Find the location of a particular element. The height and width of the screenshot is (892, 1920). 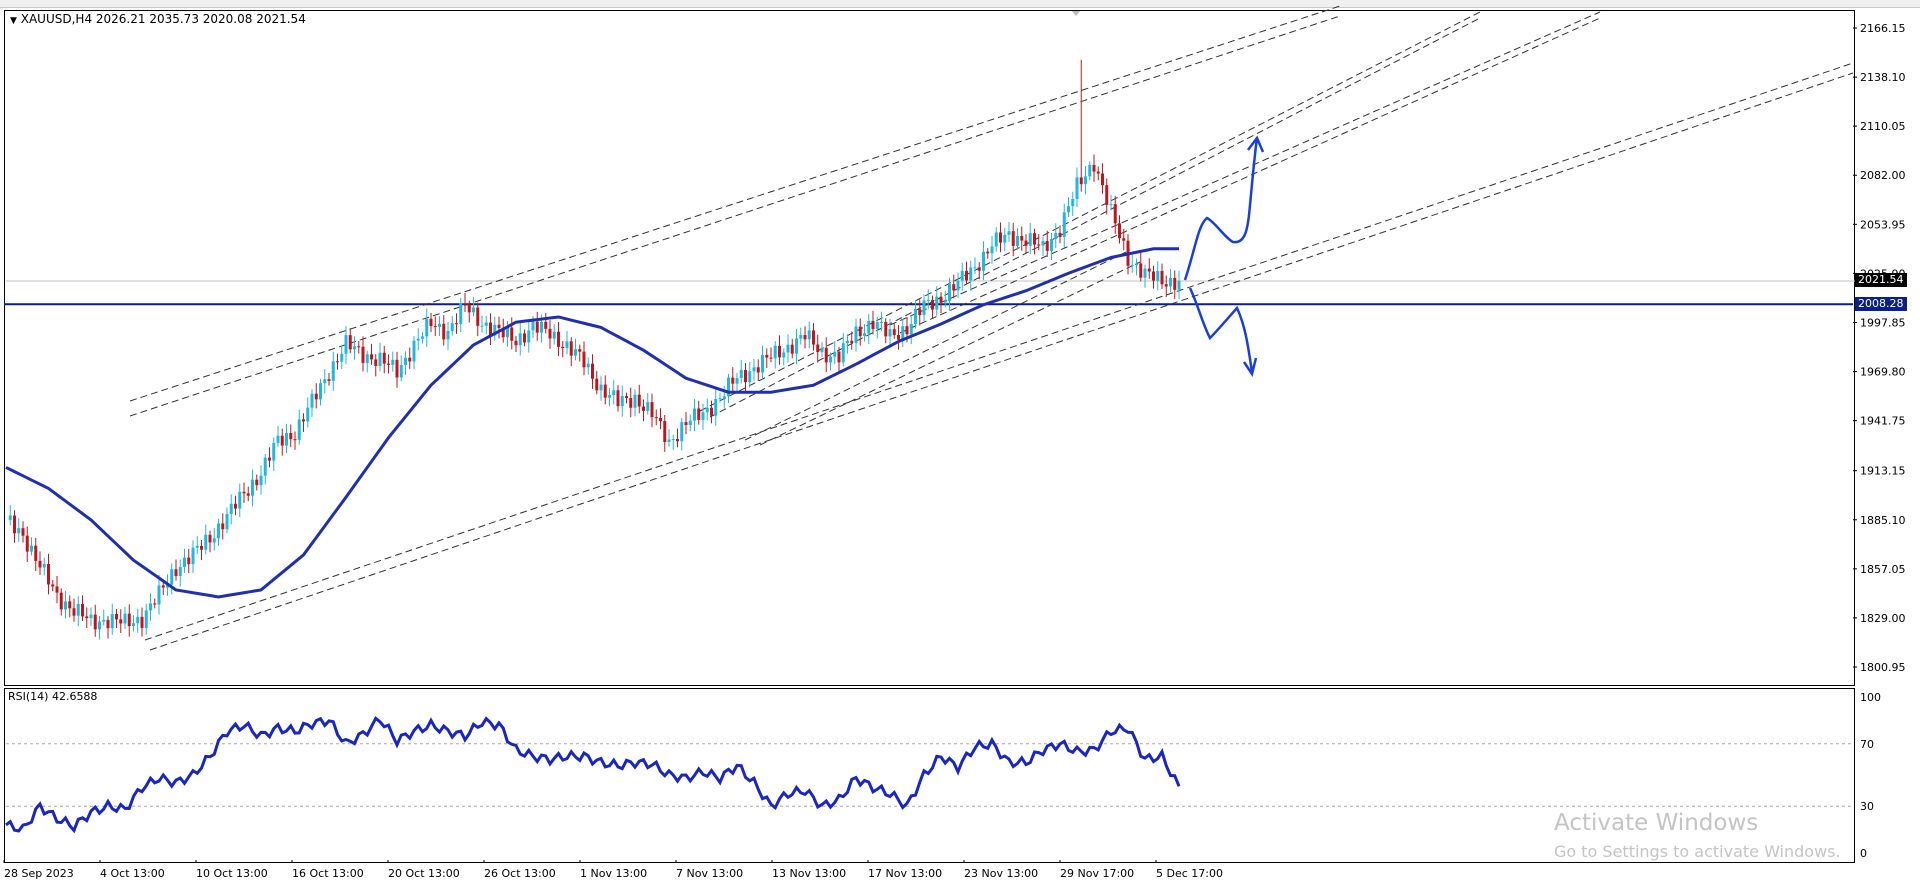

scroll-marker-icon is located at coordinates (1076, 13).